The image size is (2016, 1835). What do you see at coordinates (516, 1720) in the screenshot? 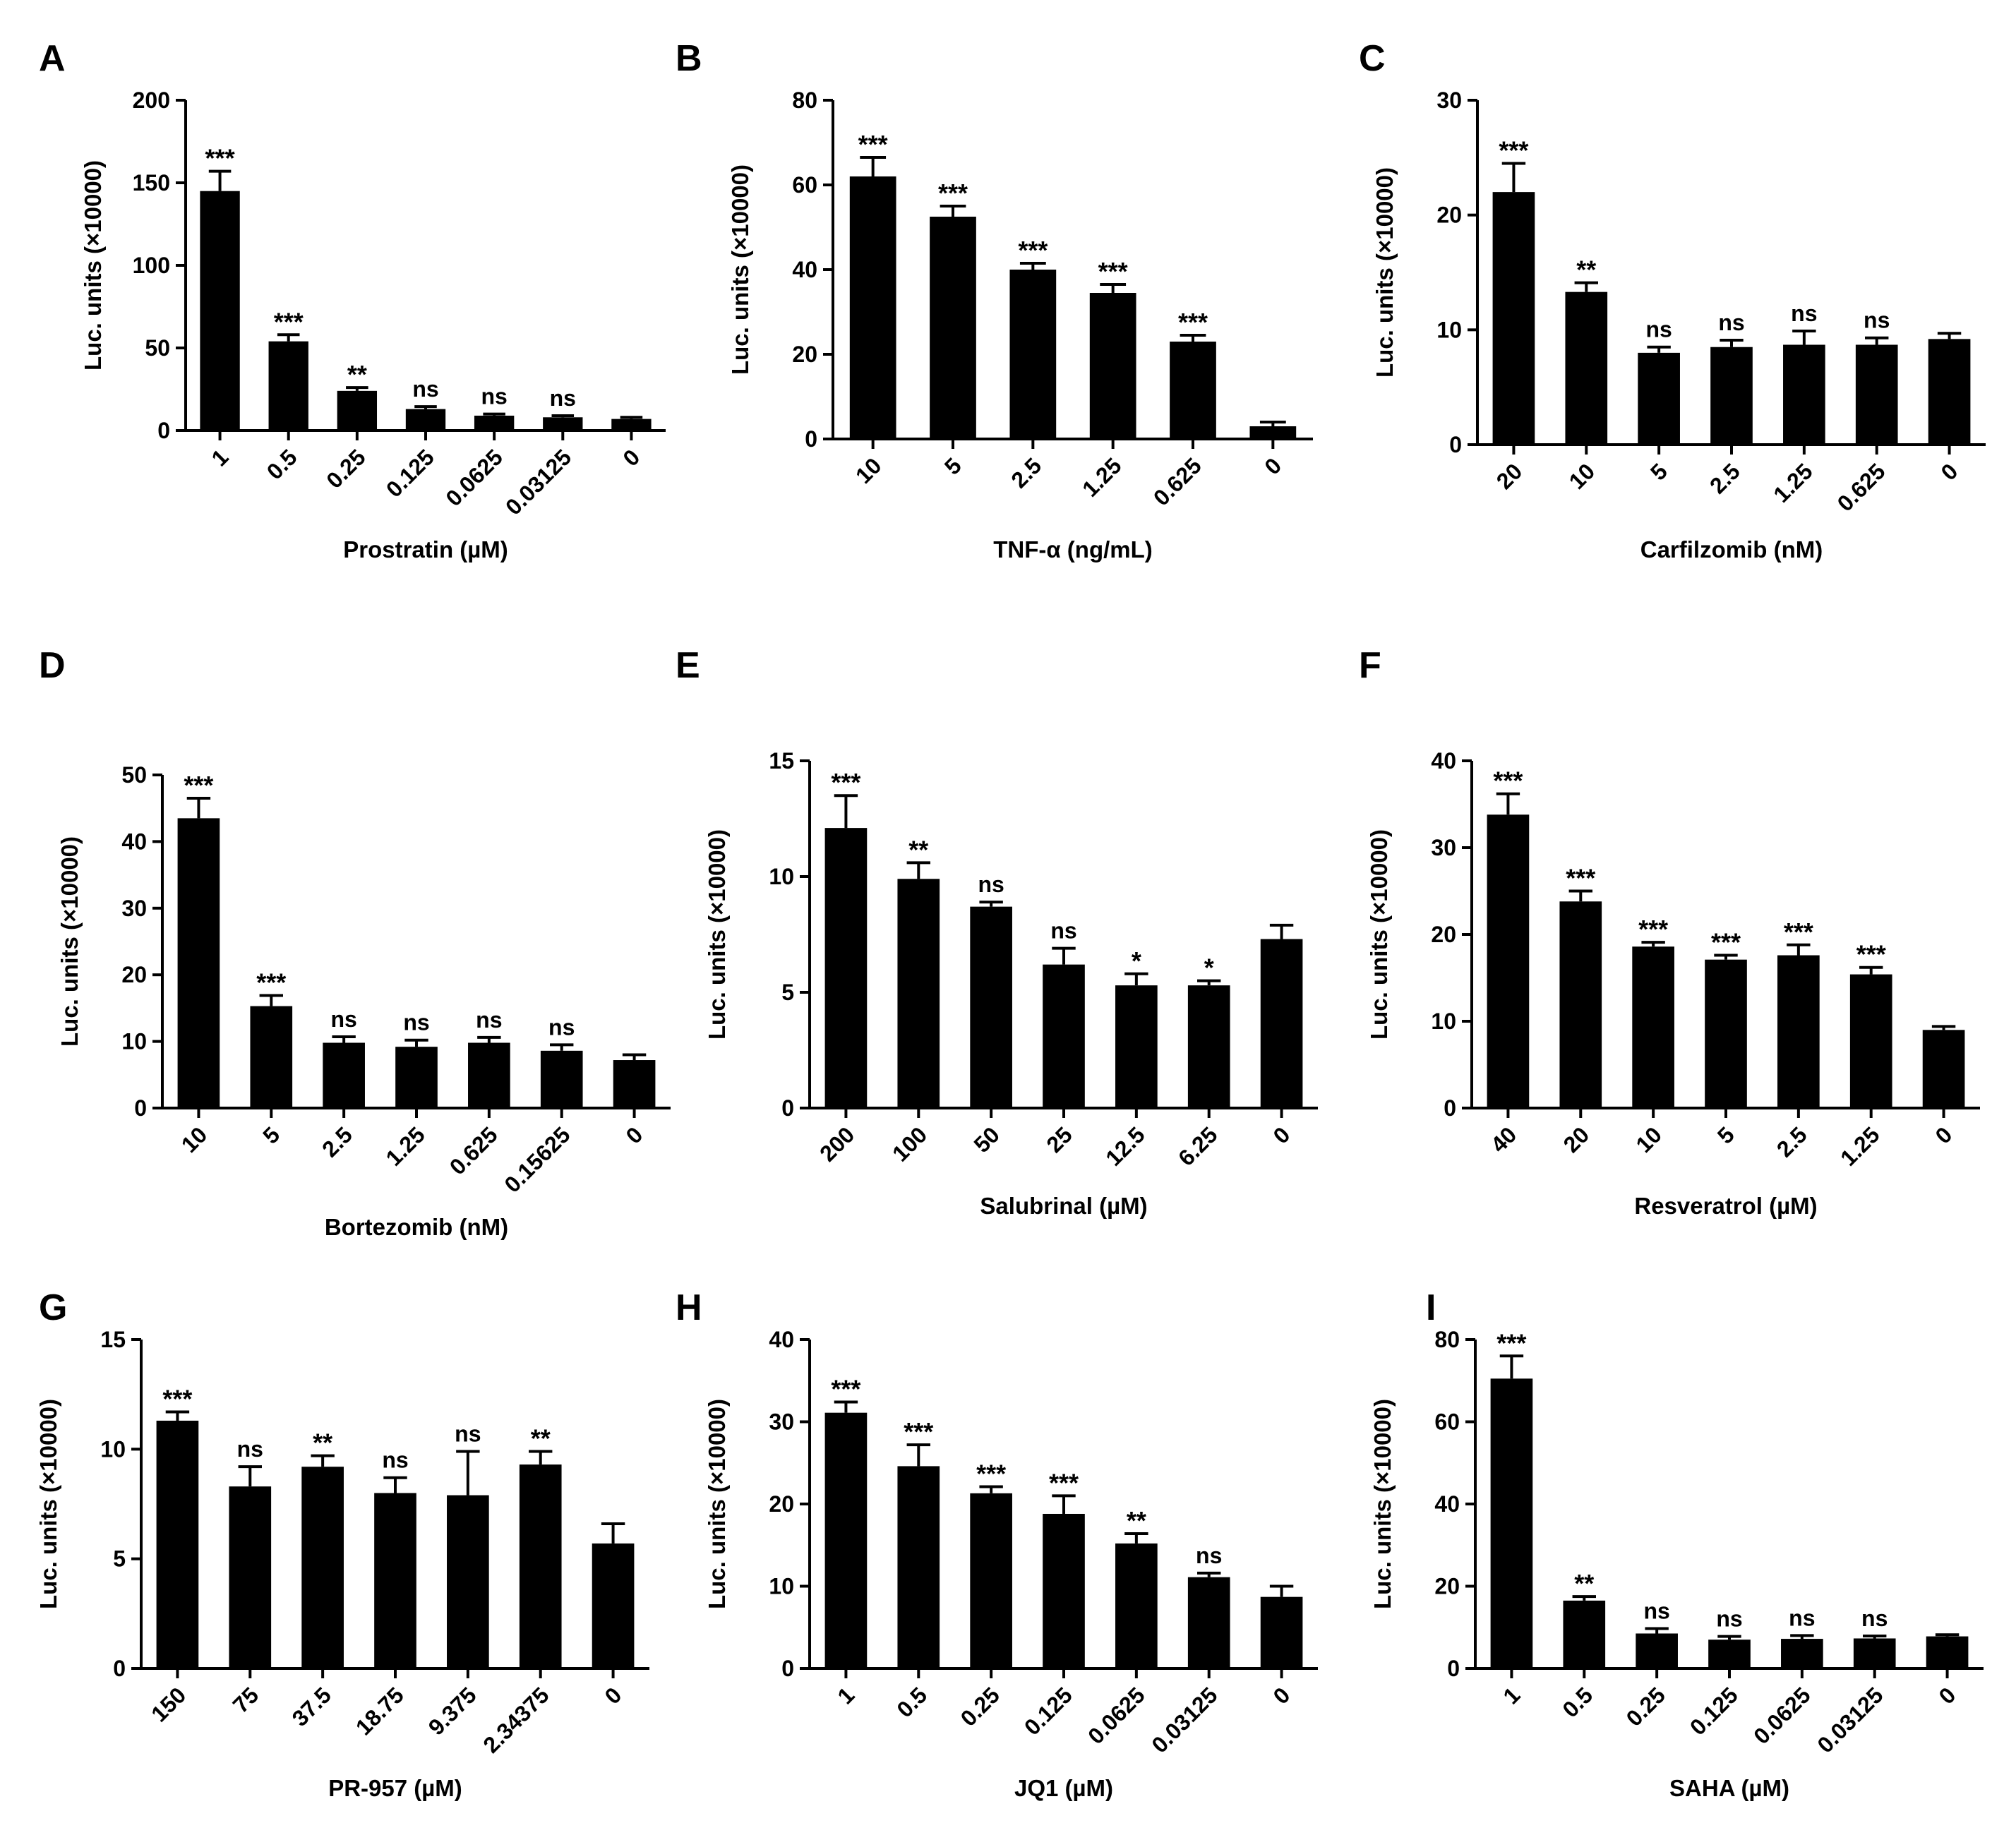
I see `x-tick-label: 2.34375` at bounding box center [516, 1720].